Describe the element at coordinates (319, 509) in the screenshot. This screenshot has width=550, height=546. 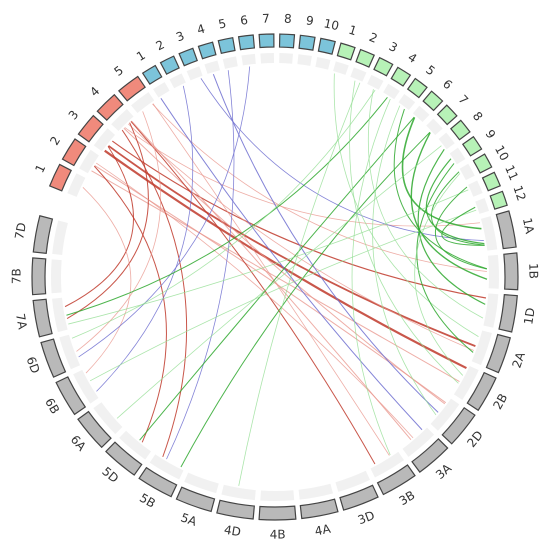
I see `chromosome-segment-4A` at that location.